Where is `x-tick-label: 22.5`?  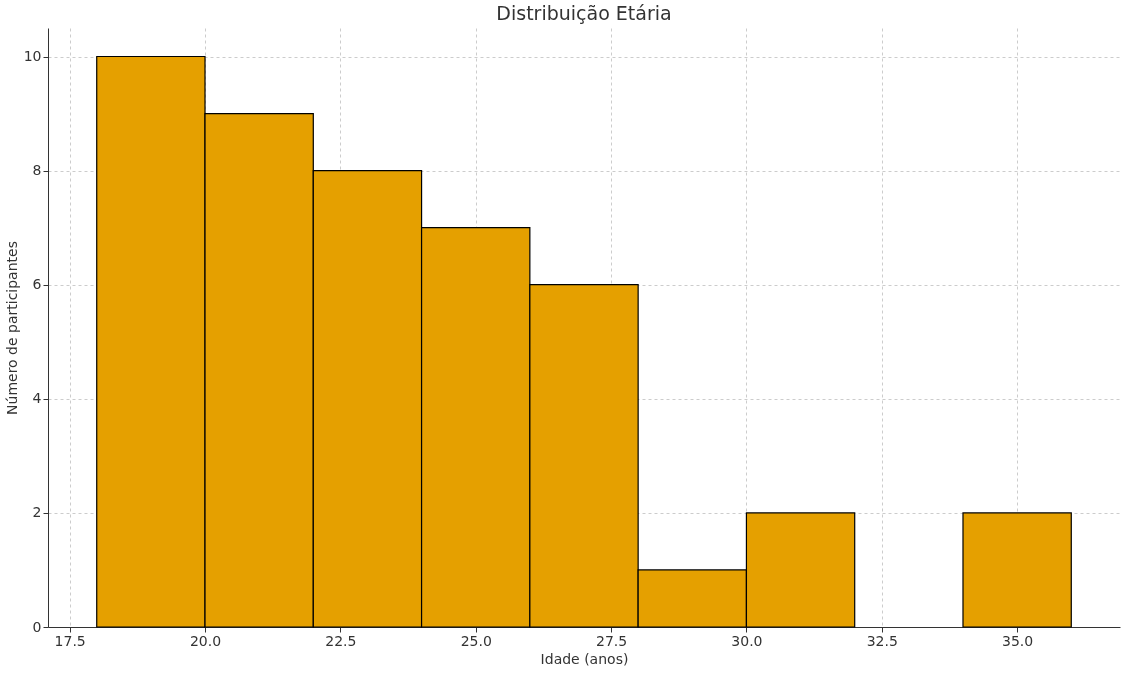 x-tick-label: 22.5 is located at coordinates (341, 640).